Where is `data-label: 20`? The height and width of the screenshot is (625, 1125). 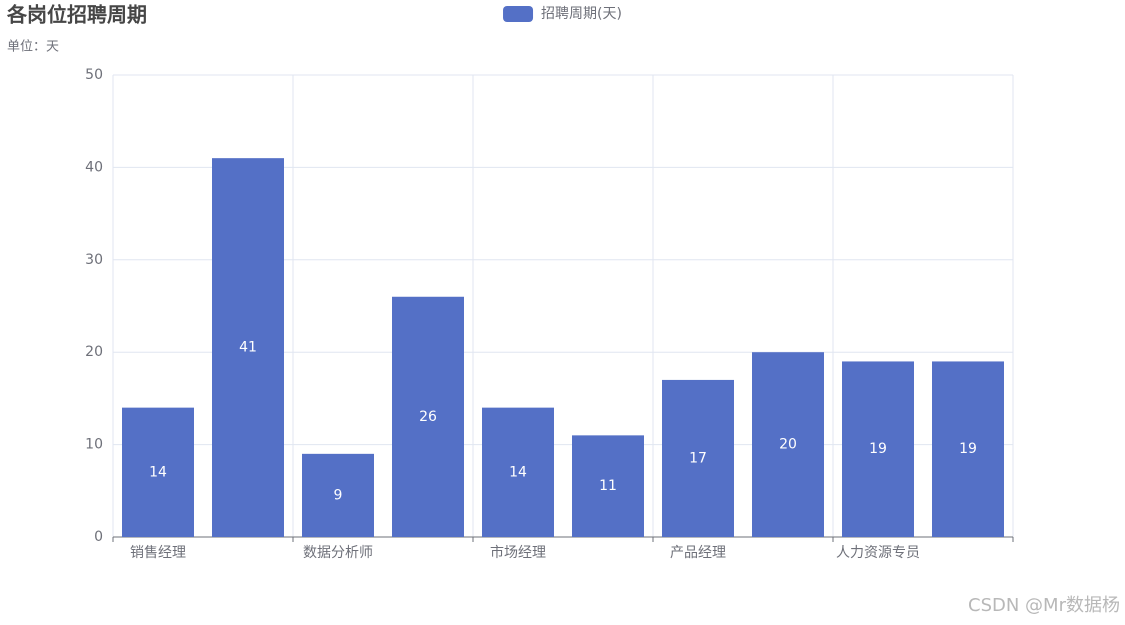 data-label: 20 is located at coordinates (788, 445).